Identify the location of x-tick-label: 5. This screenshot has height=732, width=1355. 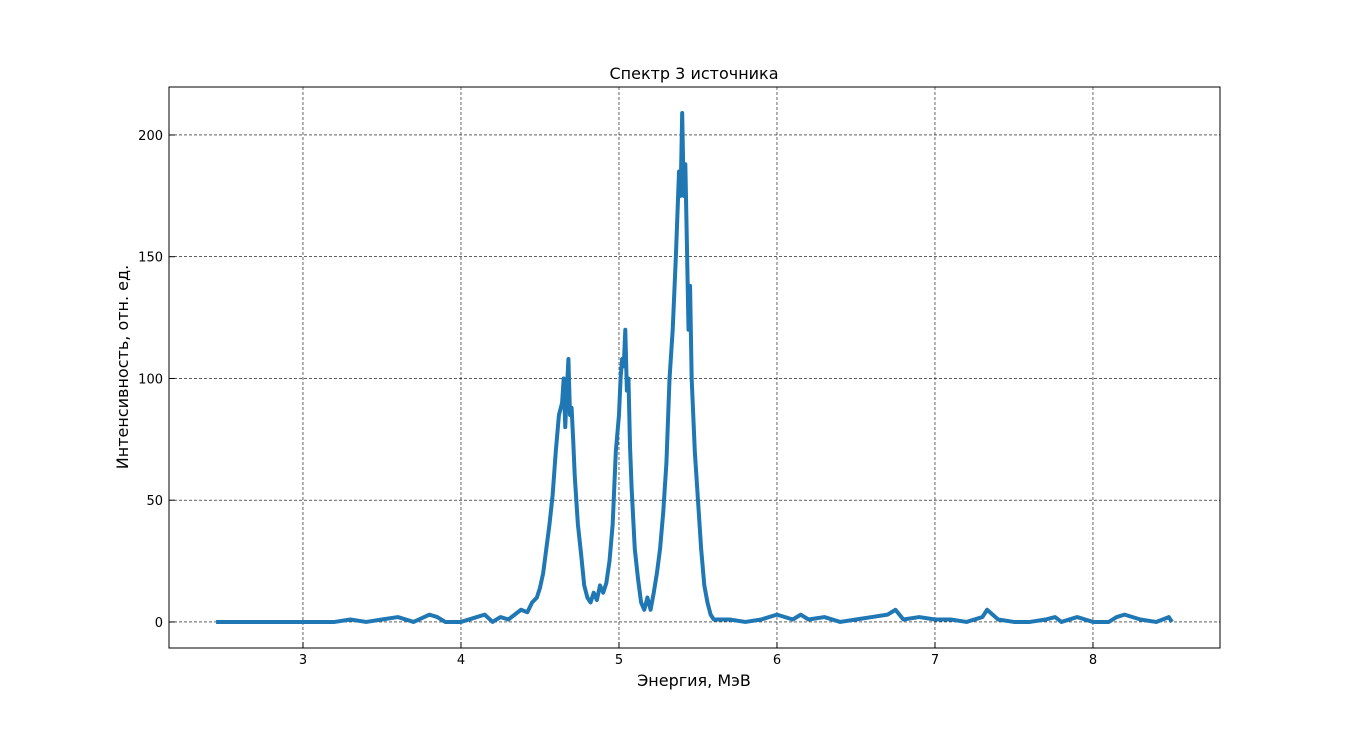
(619, 660).